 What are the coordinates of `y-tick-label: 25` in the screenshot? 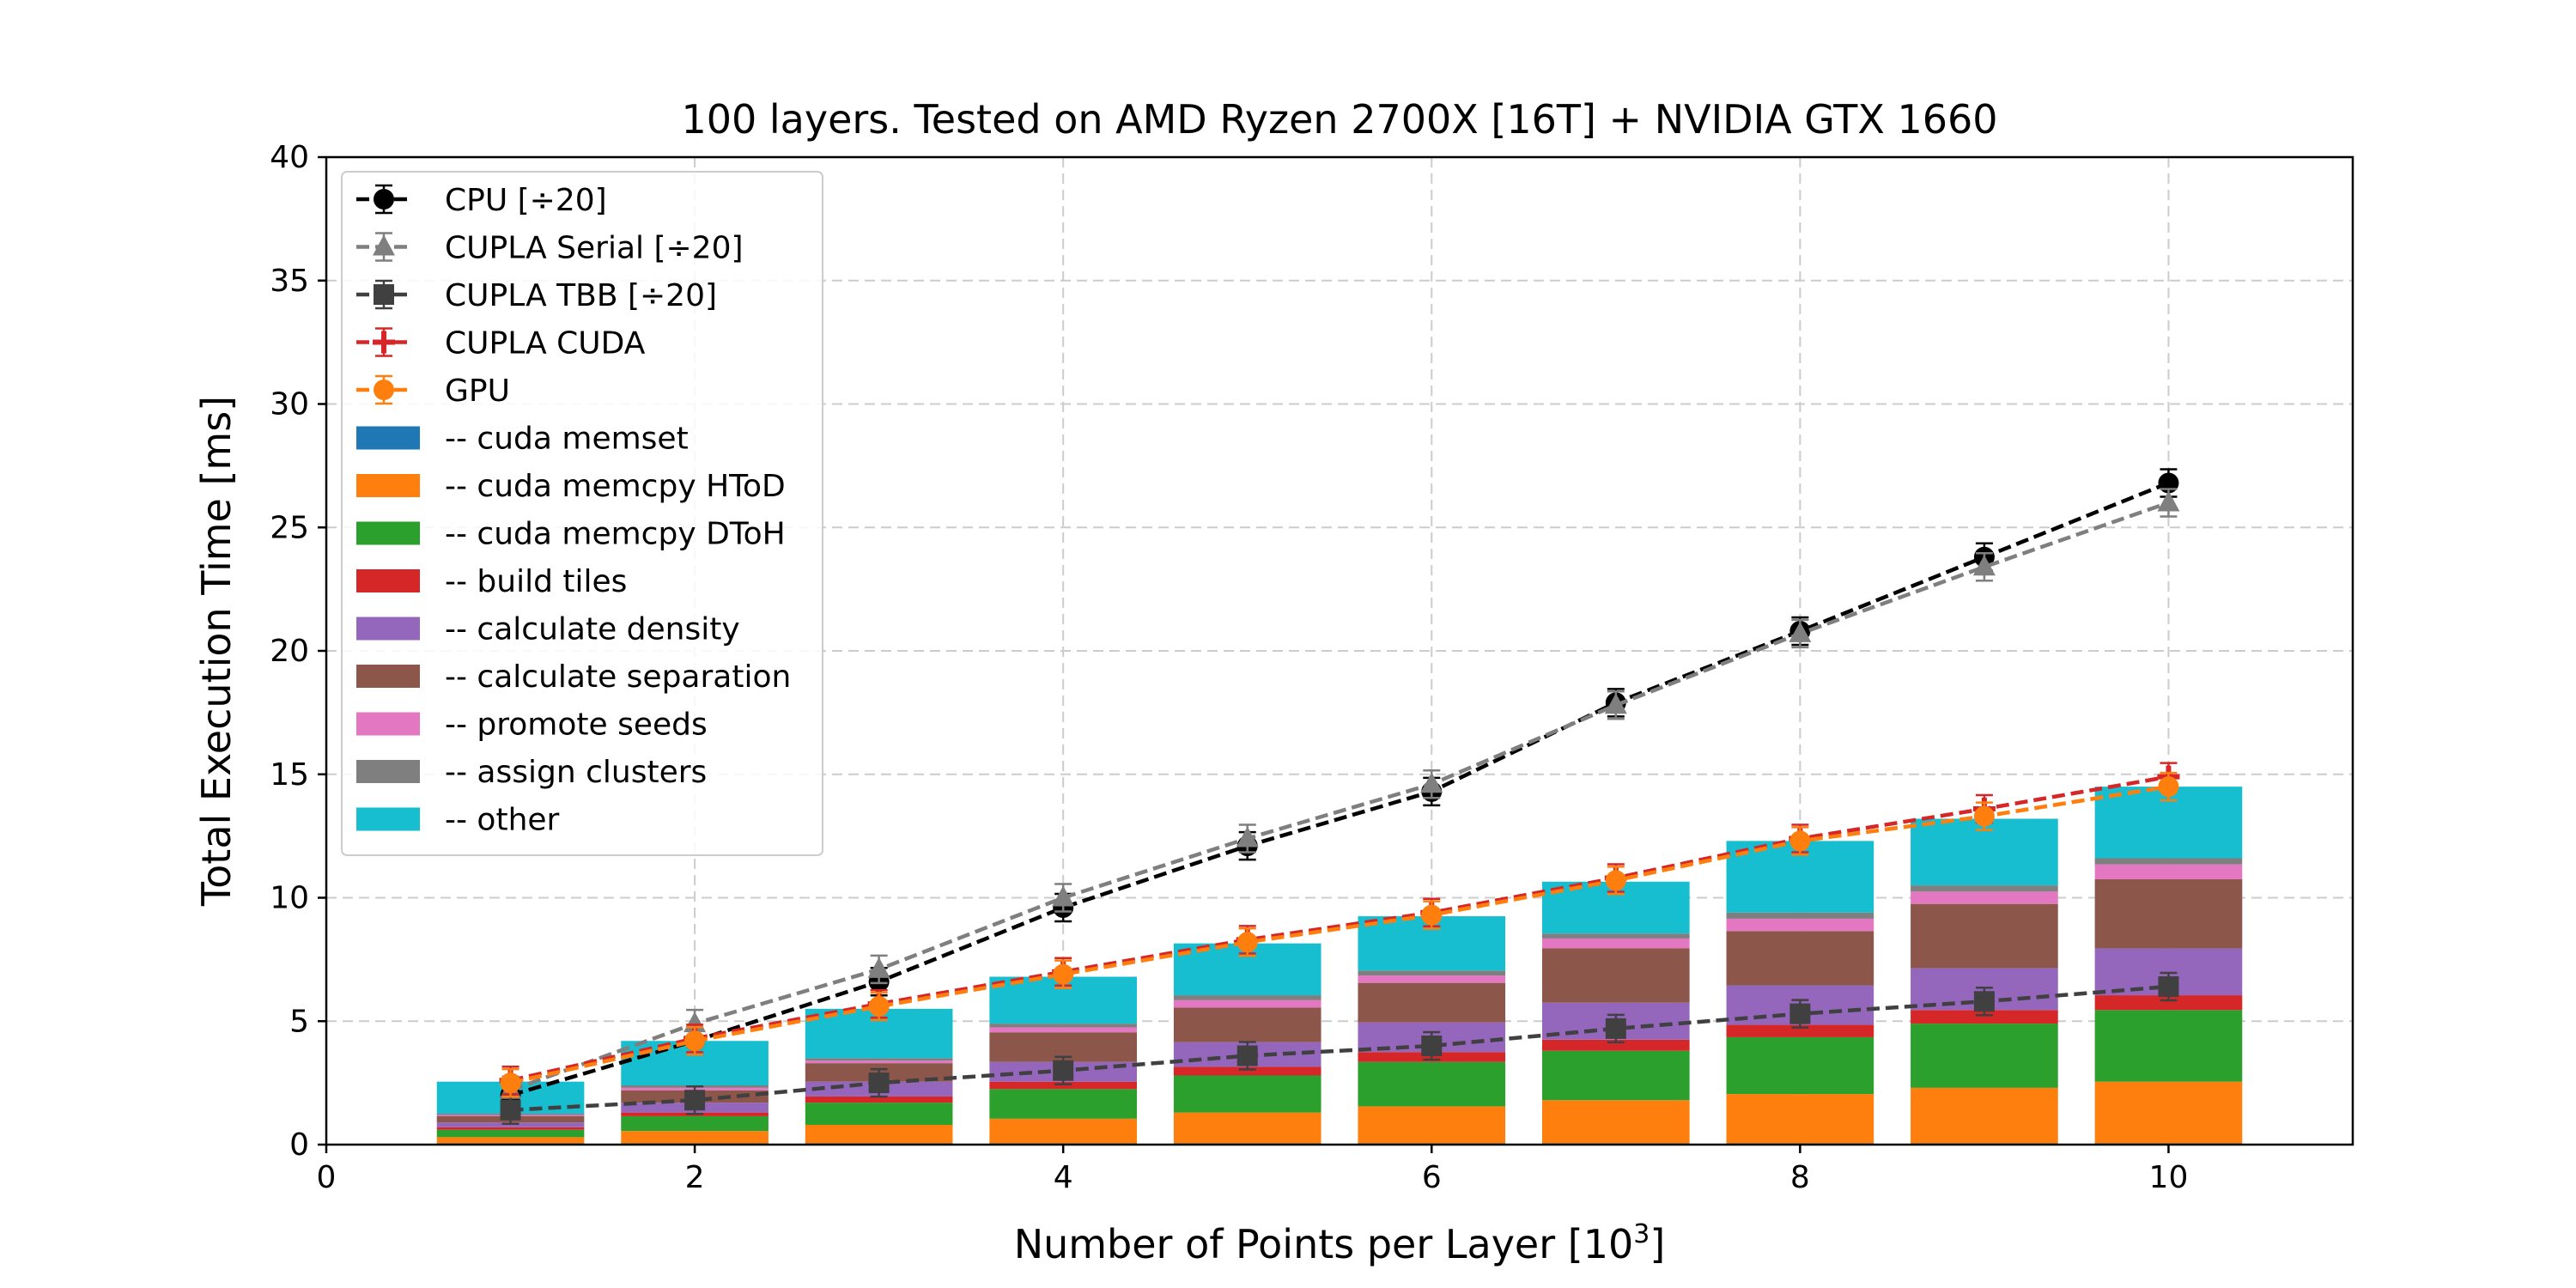 It's located at (290, 527).